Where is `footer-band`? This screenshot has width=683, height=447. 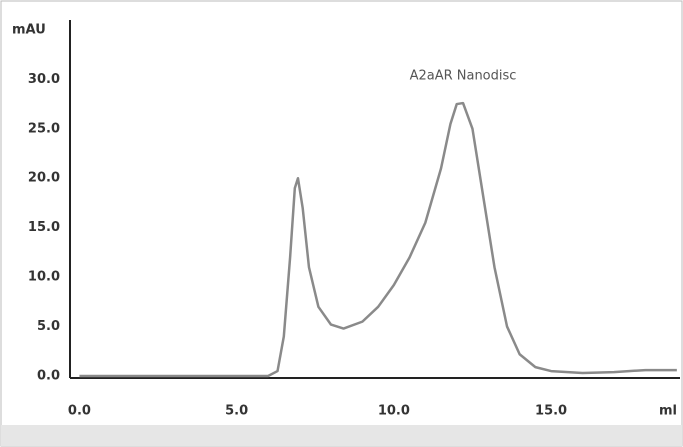 footer-band is located at coordinates (341, 435).